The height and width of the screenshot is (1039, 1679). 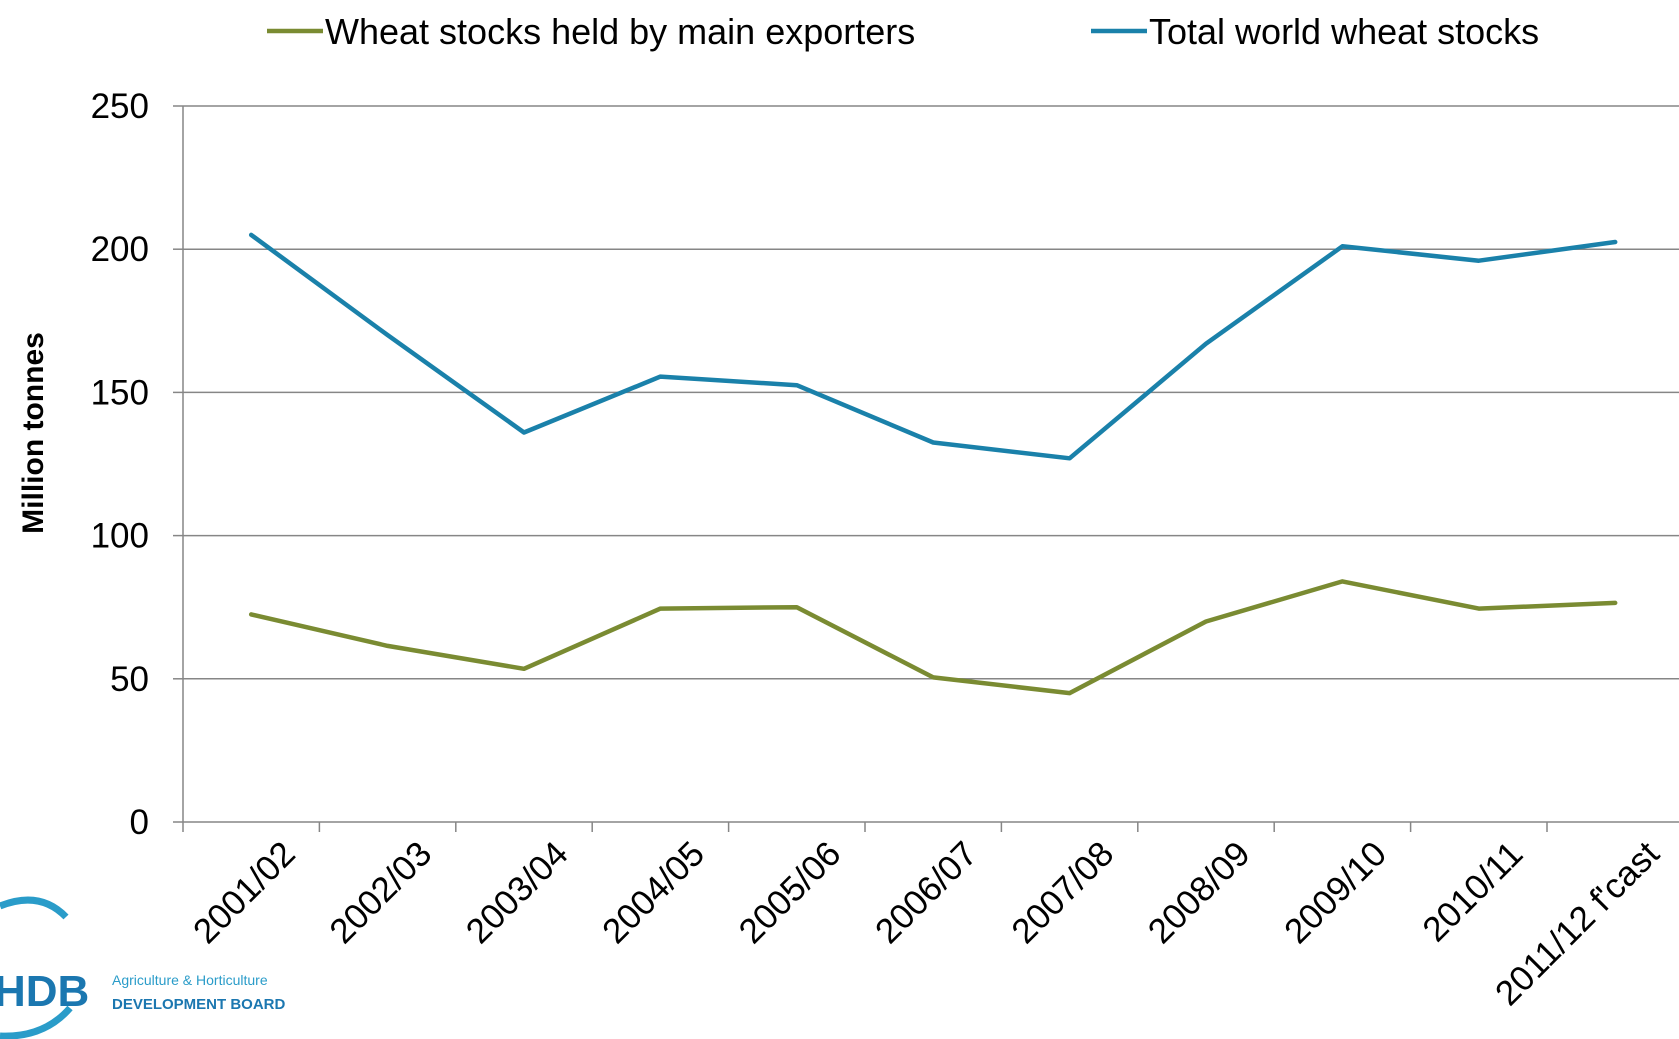 I want to click on x-tick-label: 2009/10, so click(x=1335, y=892).